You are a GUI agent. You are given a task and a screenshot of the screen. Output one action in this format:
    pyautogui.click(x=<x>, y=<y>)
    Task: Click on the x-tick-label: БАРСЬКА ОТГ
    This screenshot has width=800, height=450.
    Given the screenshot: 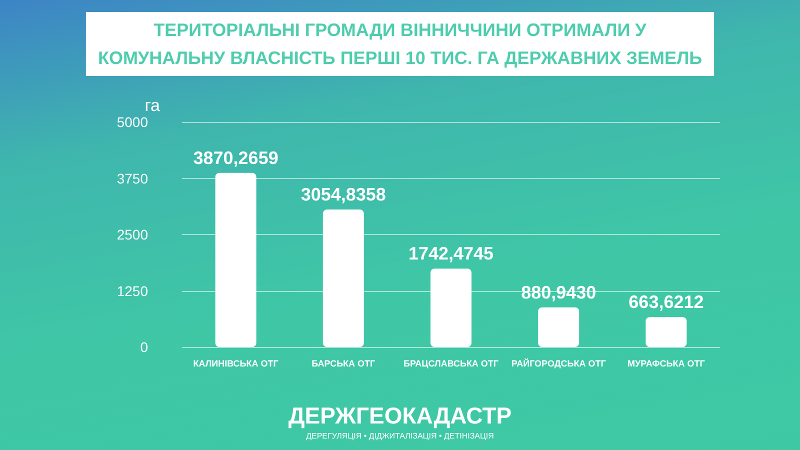 What is the action you would take?
    pyautogui.click(x=344, y=363)
    